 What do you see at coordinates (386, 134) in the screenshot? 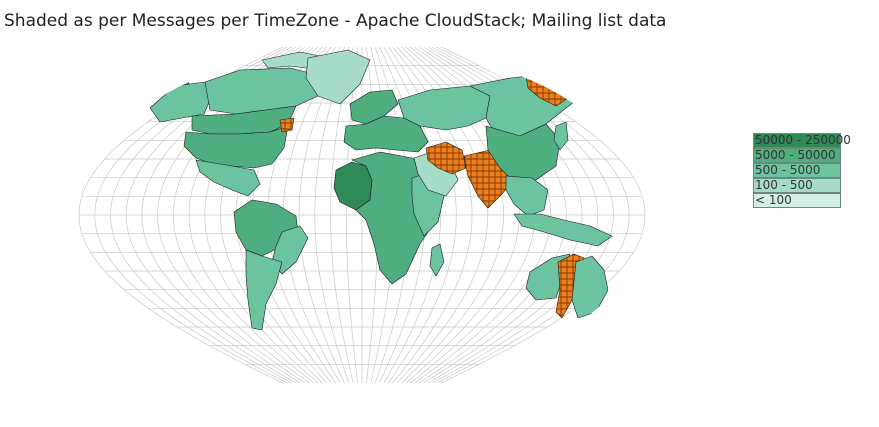
I see `region-europe` at bounding box center [386, 134].